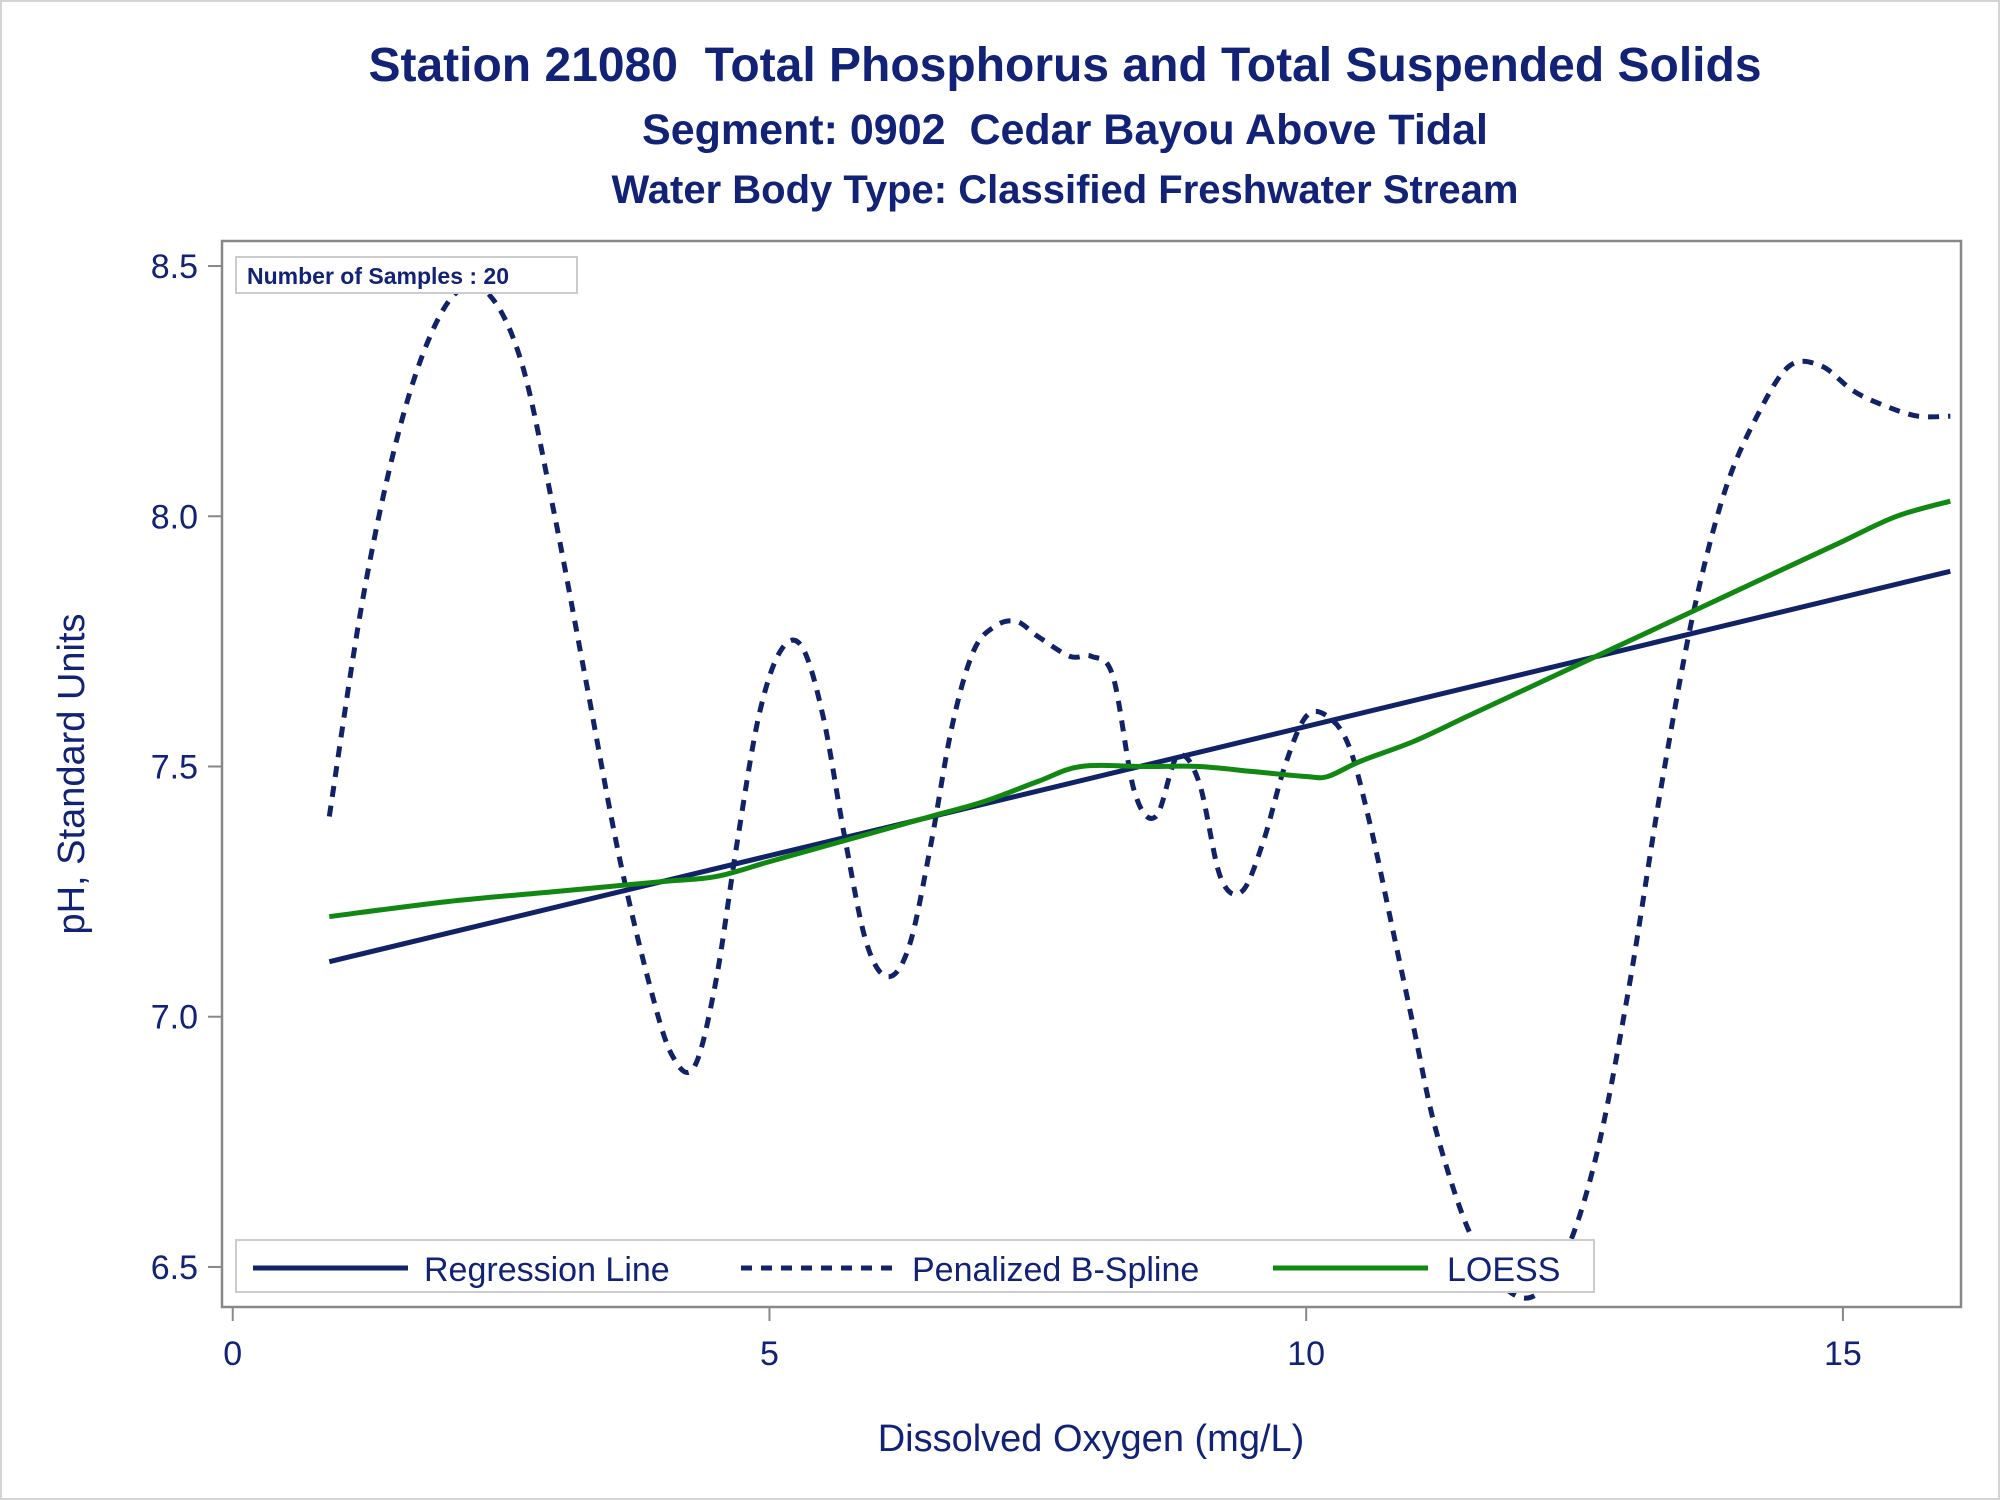 The height and width of the screenshot is (1500, 2000). What do you see at coordinates (1055, 1270) in the screenshot?
I see `legend-label-bspline: Penalized B-Spline` at bounding box center [1055, 1270].